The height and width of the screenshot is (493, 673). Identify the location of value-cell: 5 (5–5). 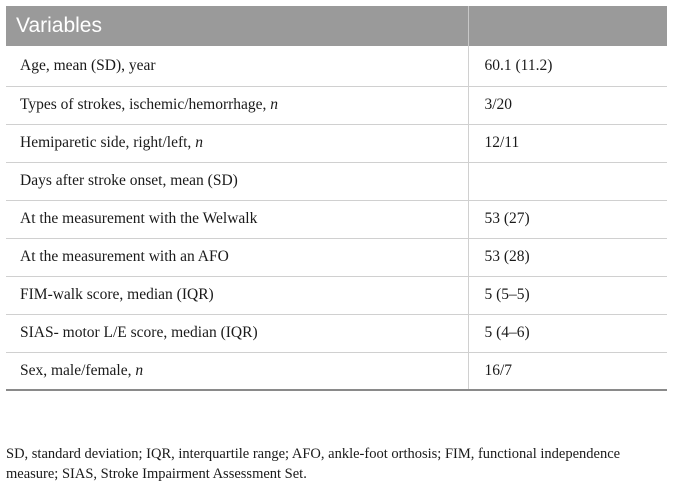
(567, 295).